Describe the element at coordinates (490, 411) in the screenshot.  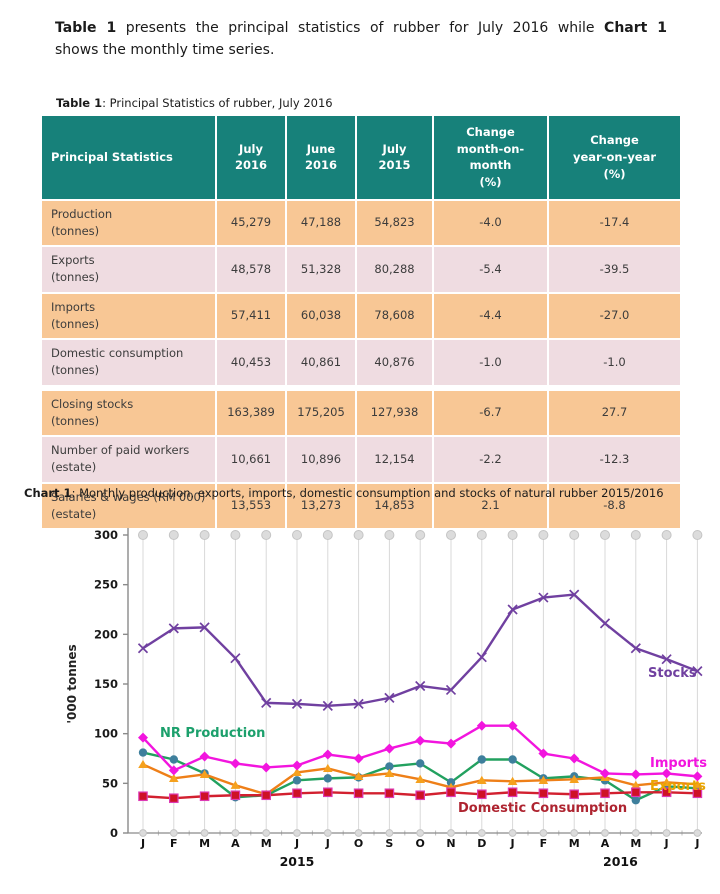
I see `cell-value: -6.7` at that location.